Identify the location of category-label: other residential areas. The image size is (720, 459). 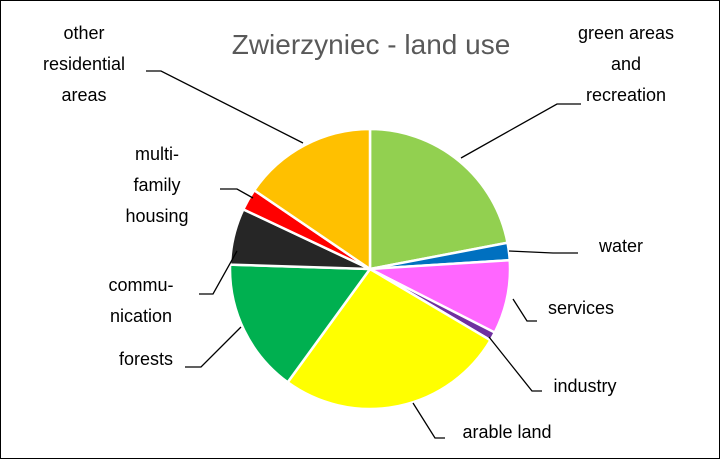
(84, 64).